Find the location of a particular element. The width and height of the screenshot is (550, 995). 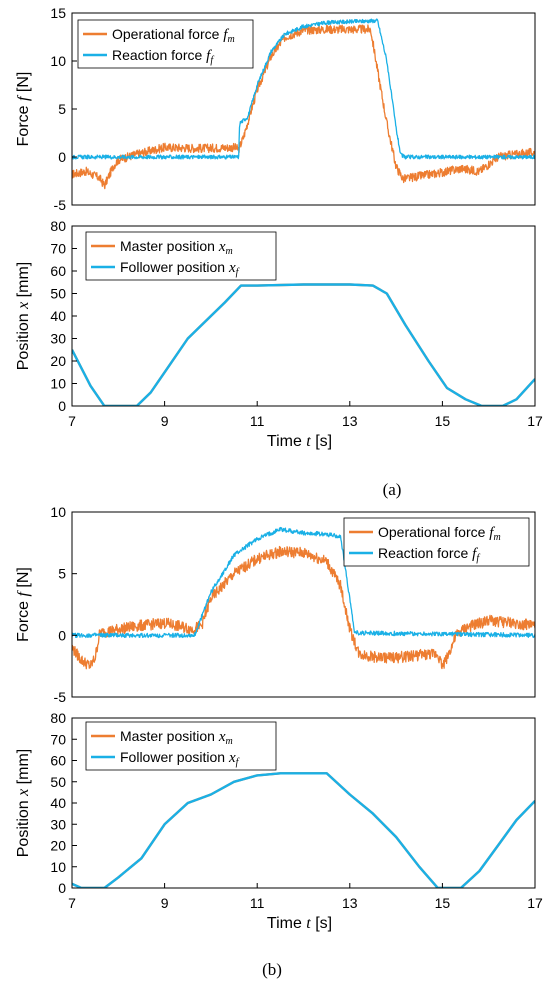

y-tick-label-a-position-6: 60 is located at coordinates (58, 271).